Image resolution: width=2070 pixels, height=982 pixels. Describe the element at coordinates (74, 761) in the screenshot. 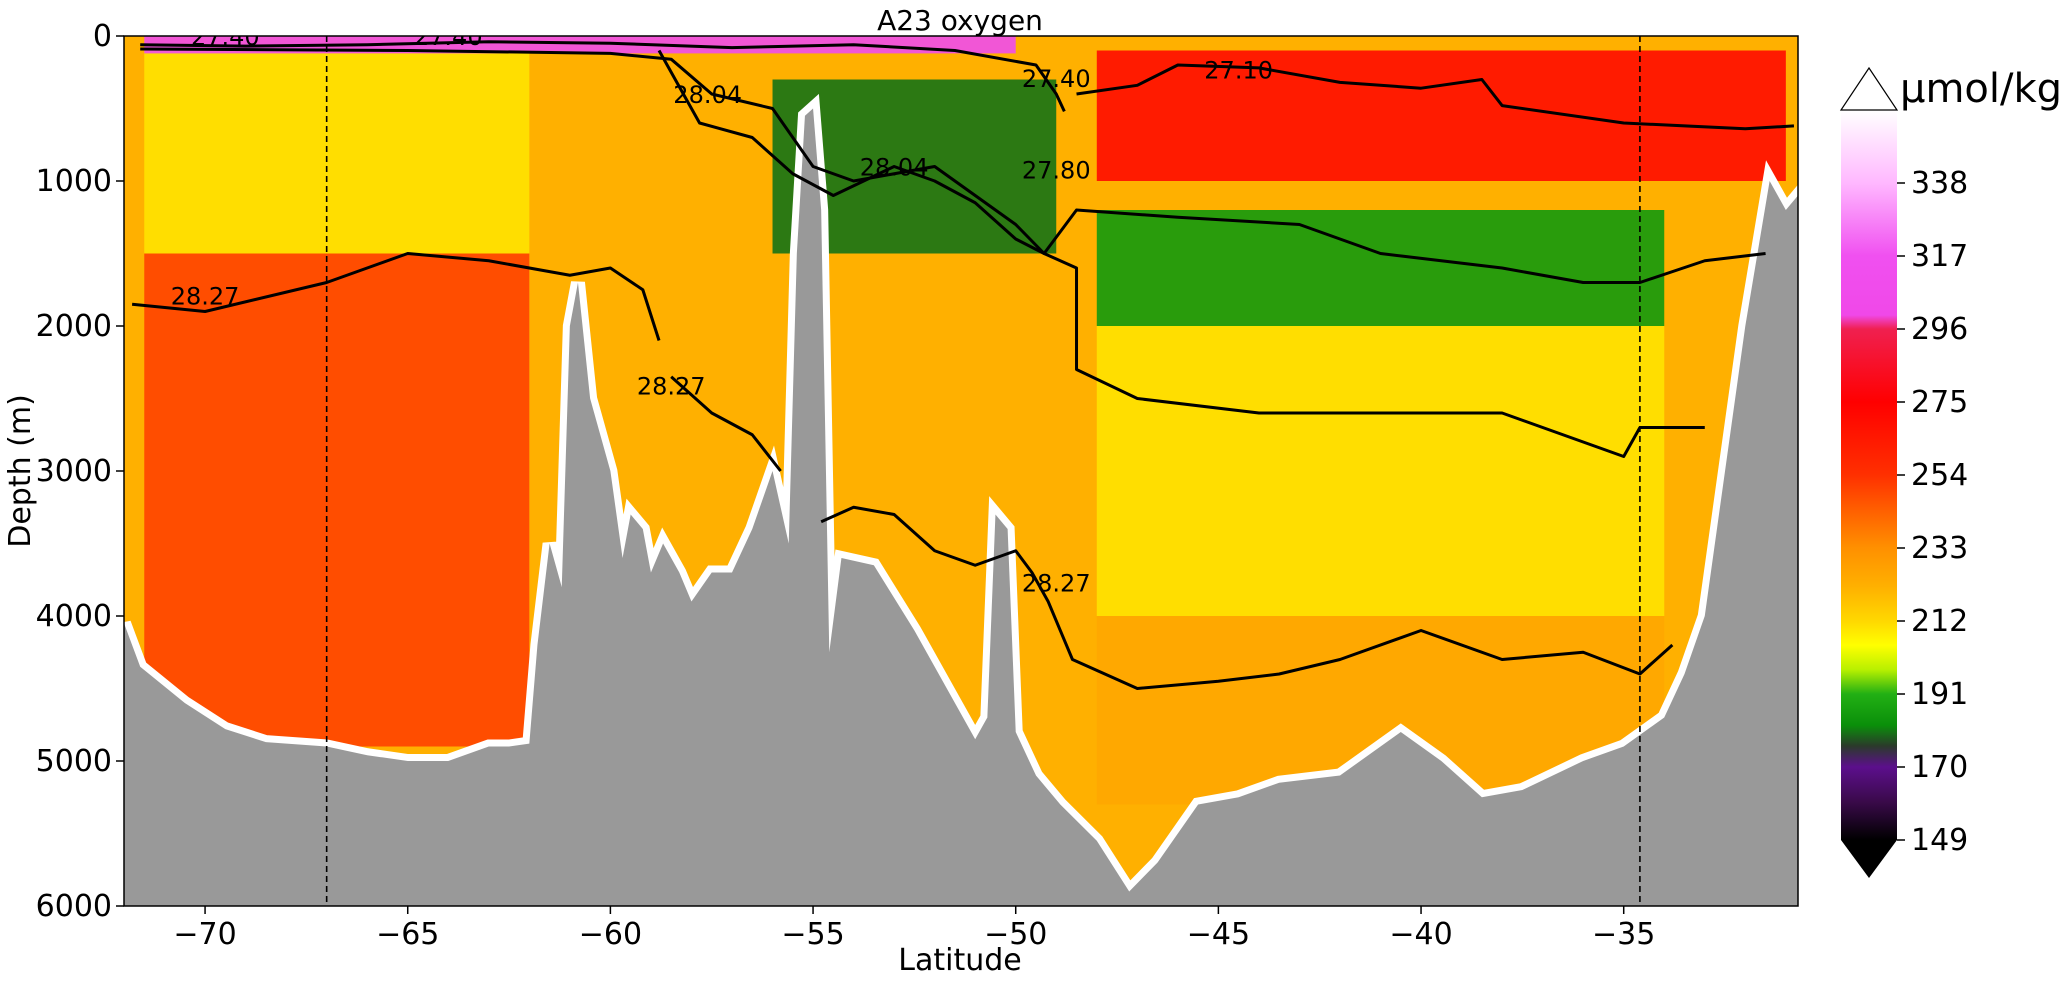

I see `y-tick-label-5: 5000` at that location.